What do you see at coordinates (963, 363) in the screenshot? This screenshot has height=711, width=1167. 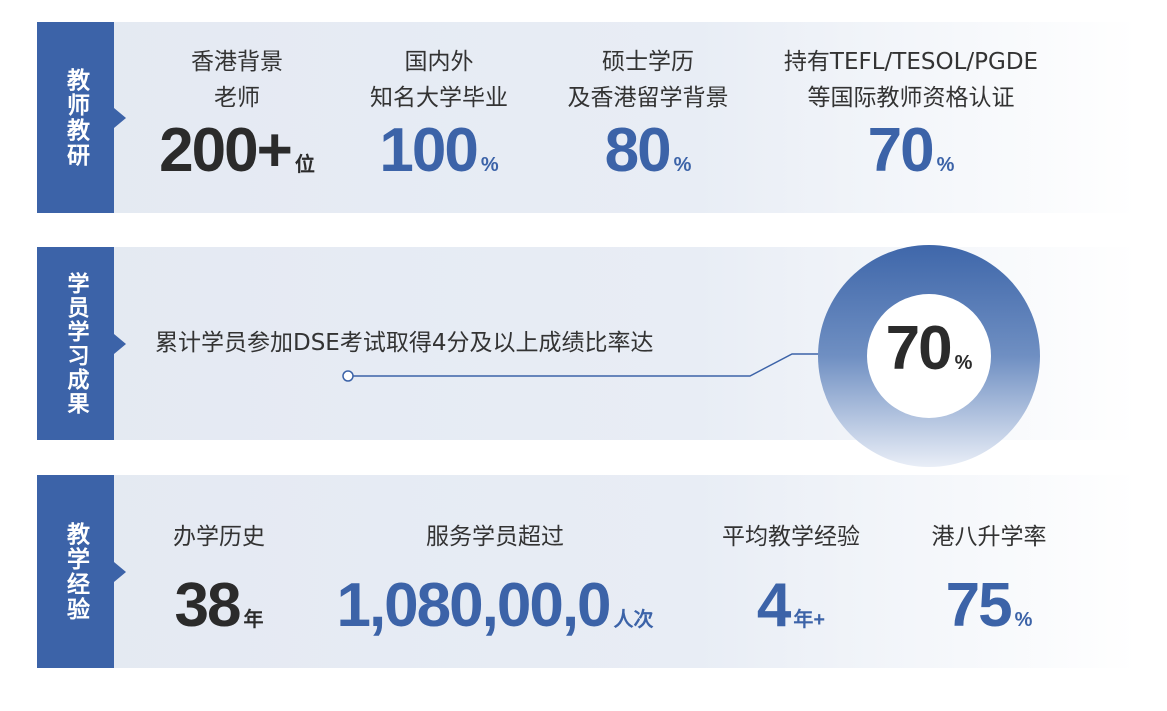 I see `results-unit: %` at bounding box center [963, 363].